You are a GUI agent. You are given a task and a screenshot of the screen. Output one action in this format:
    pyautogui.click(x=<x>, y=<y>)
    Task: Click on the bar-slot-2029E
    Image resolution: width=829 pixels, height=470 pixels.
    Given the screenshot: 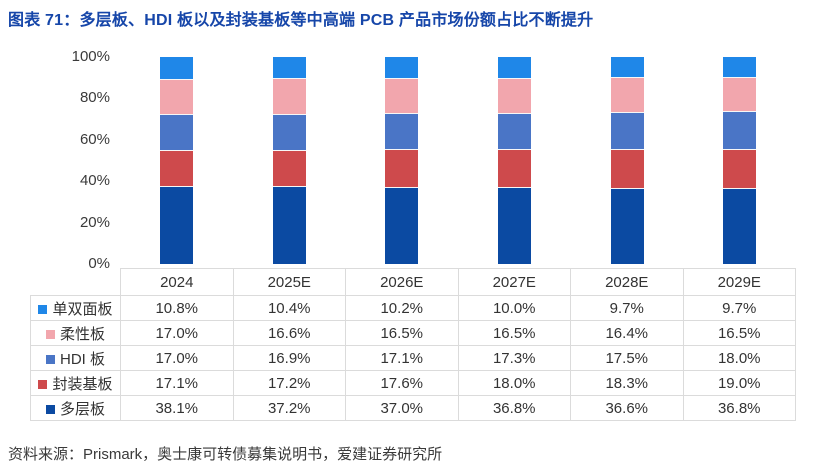 What is the action you would take?
    pyautogui.click(x=739, y=160)
    